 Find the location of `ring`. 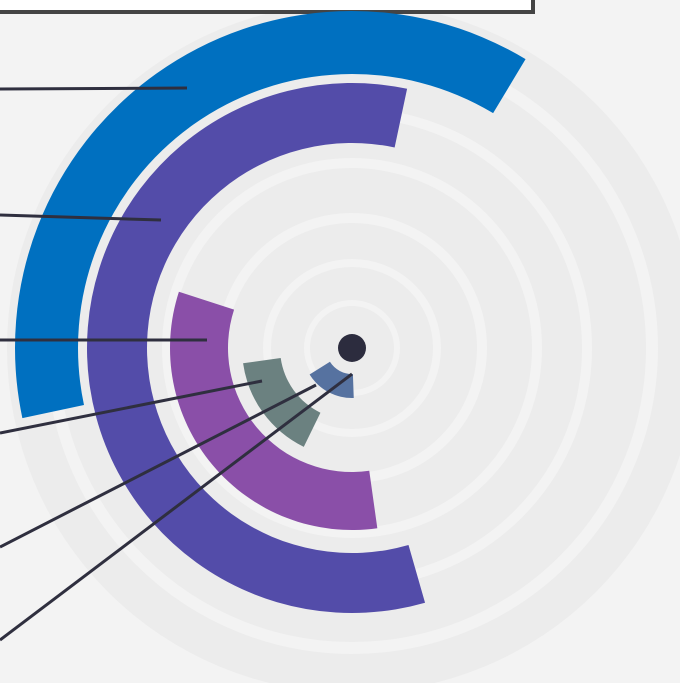

ring is located at coordinates (352, 348).